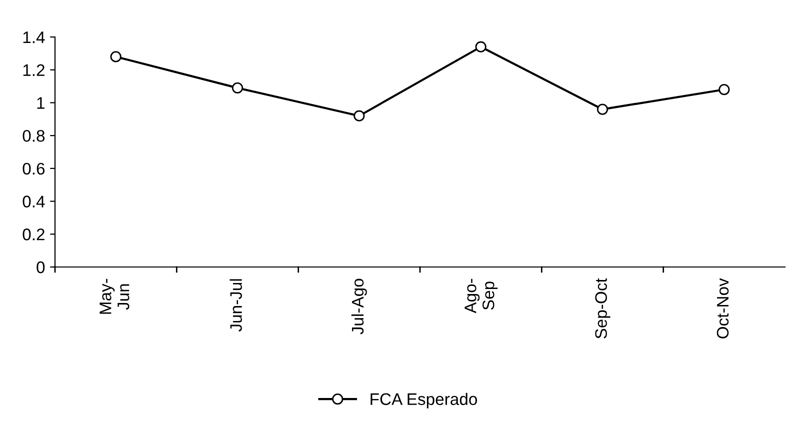 This screenshot has height=432, width=797. I want to click on x-tick-label: Oct-Nov, so click(722, 308).